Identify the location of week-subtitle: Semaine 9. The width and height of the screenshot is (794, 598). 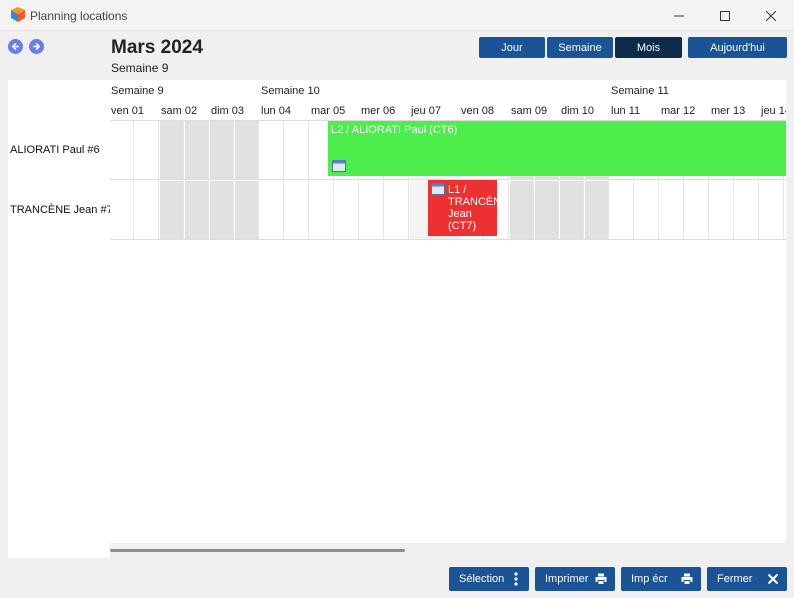
(140, 68).